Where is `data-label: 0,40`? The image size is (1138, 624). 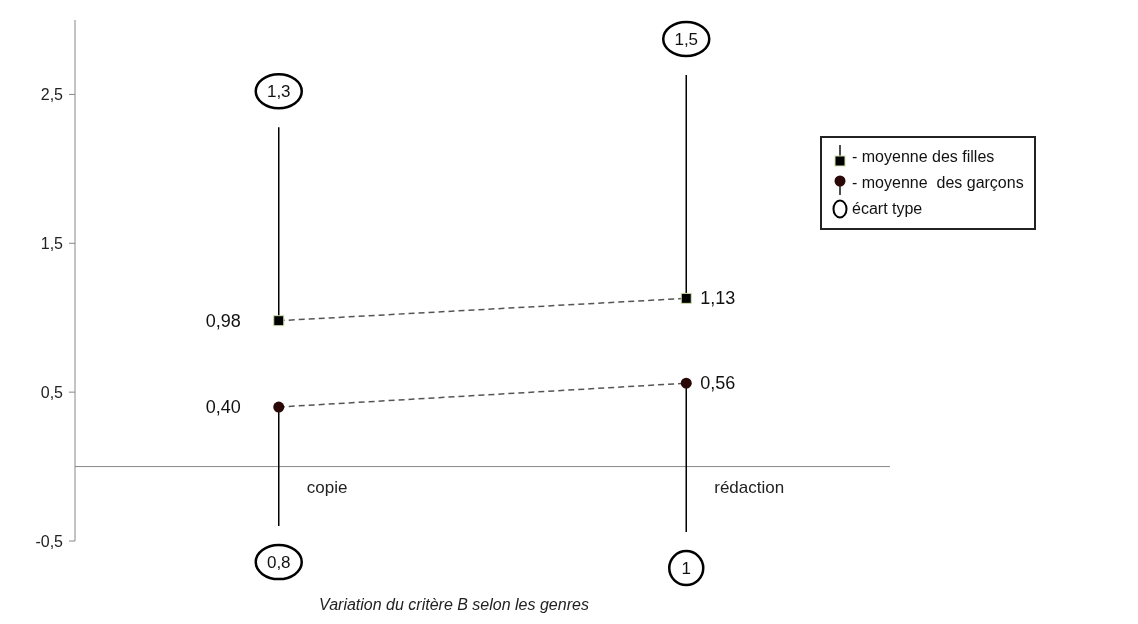 data-label: 0,40 is located at coordinates (223, 407).